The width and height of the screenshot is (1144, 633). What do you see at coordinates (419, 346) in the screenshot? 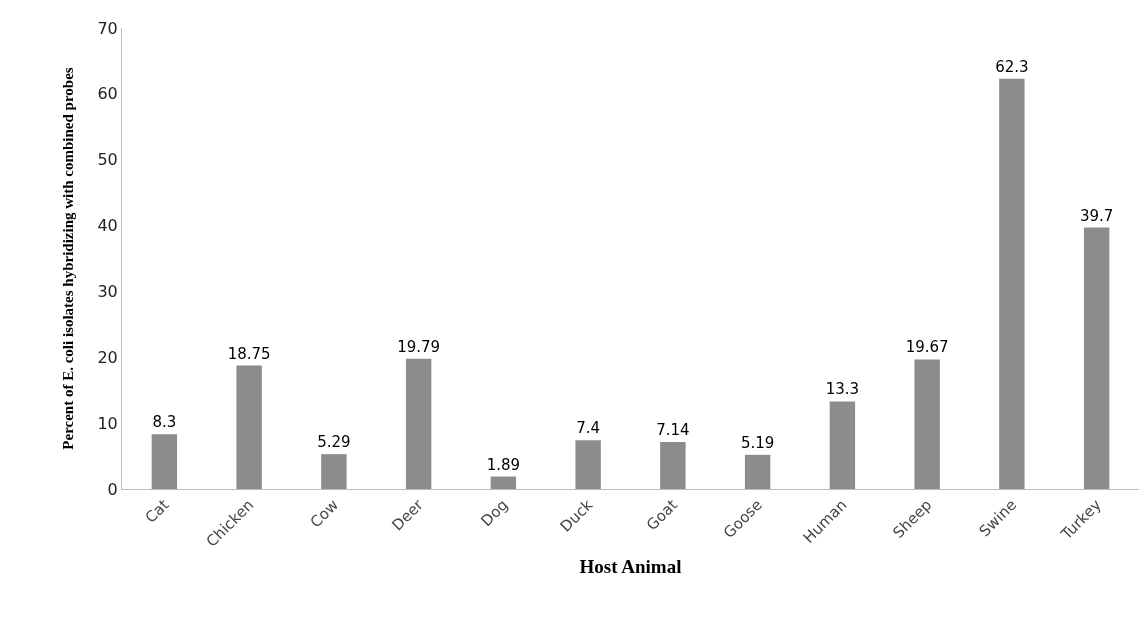
I see `data-label: 19.79` at bounding box center [419, 346].